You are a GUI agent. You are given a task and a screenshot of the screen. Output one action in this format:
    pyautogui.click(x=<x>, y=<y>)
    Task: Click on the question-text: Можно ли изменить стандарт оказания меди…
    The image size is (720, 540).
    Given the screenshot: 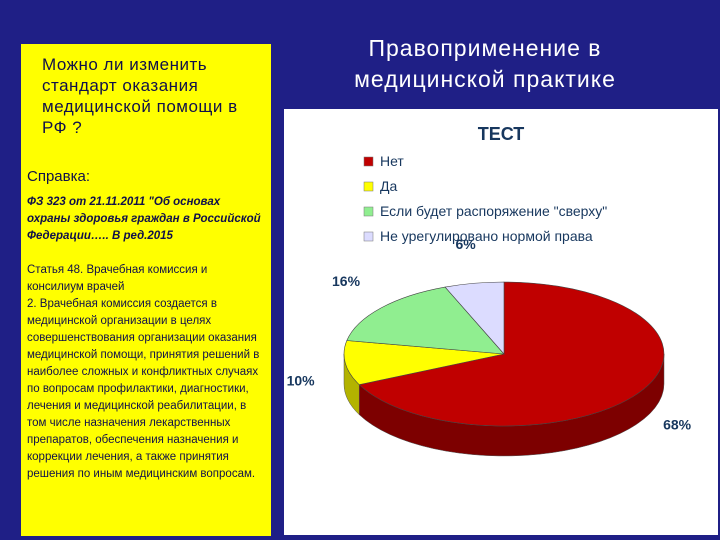 What is the action you would take?
    pyautogui.click(x=140, y=96)
    